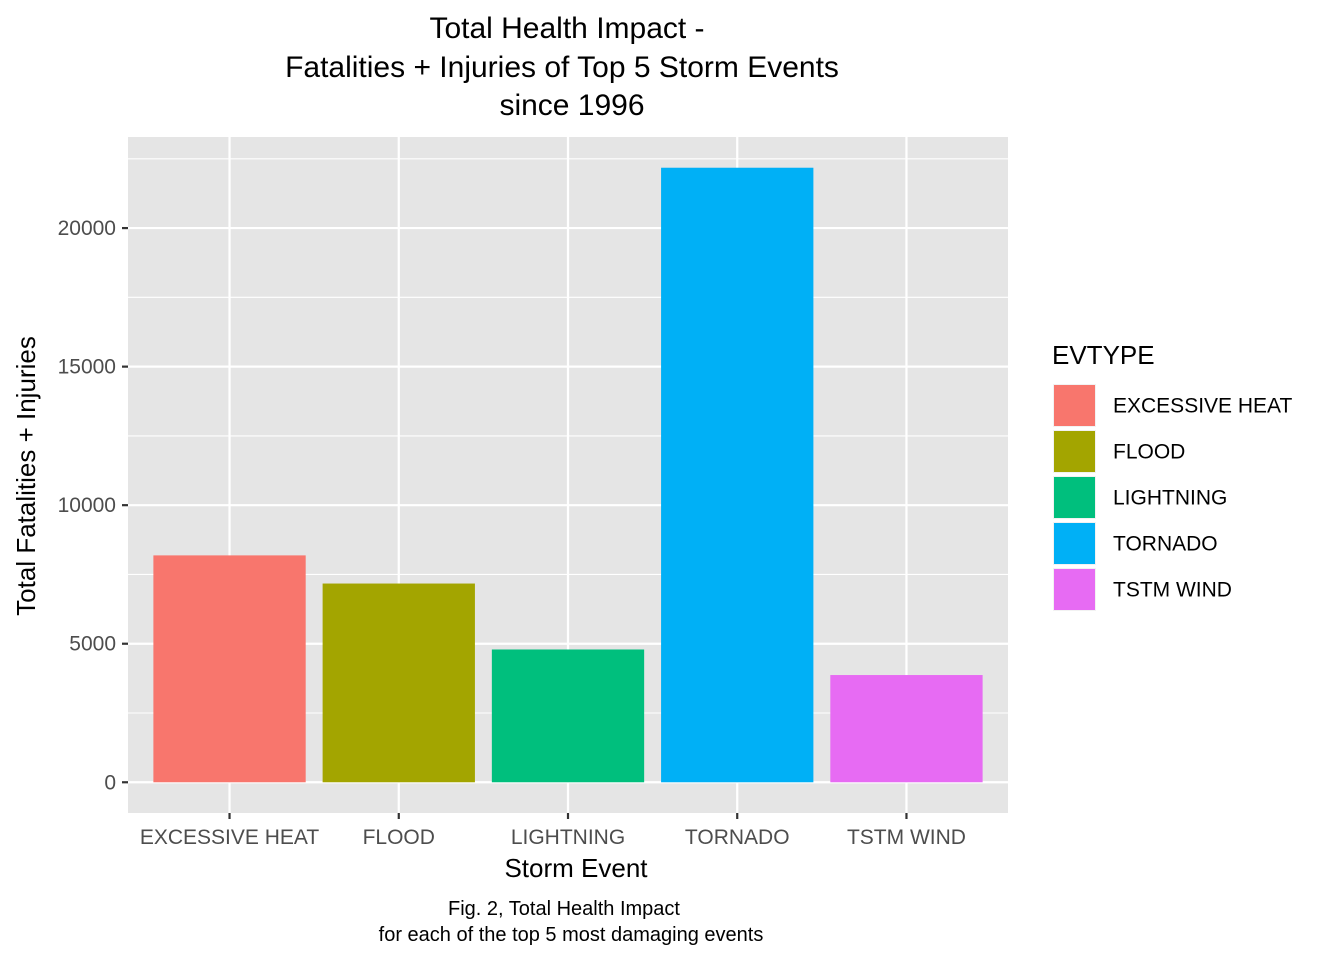  What do you see at coordinates (92, 644) in the screenshot?
I see `y-tick-label: 5000` at bounding box center [92, 644].